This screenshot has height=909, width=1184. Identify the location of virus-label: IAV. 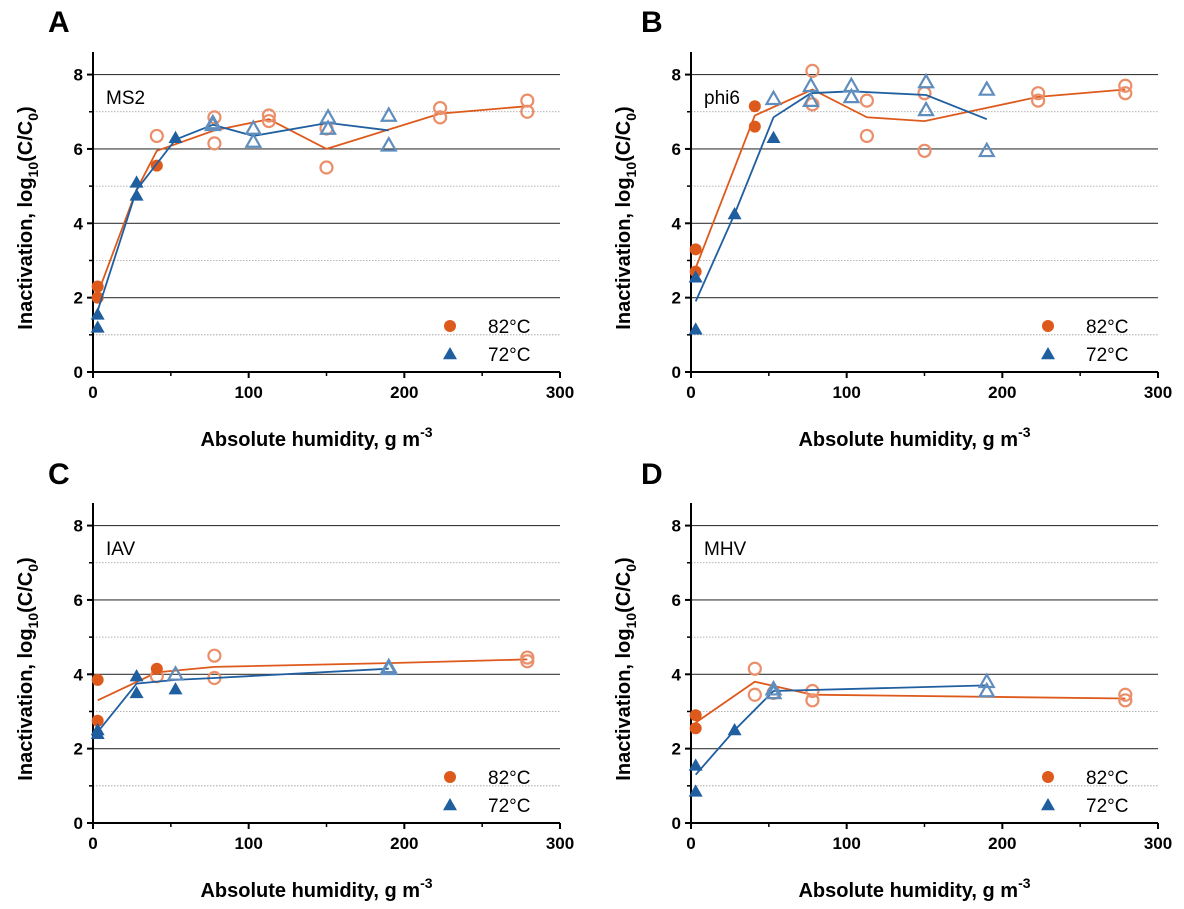
(121, 549).